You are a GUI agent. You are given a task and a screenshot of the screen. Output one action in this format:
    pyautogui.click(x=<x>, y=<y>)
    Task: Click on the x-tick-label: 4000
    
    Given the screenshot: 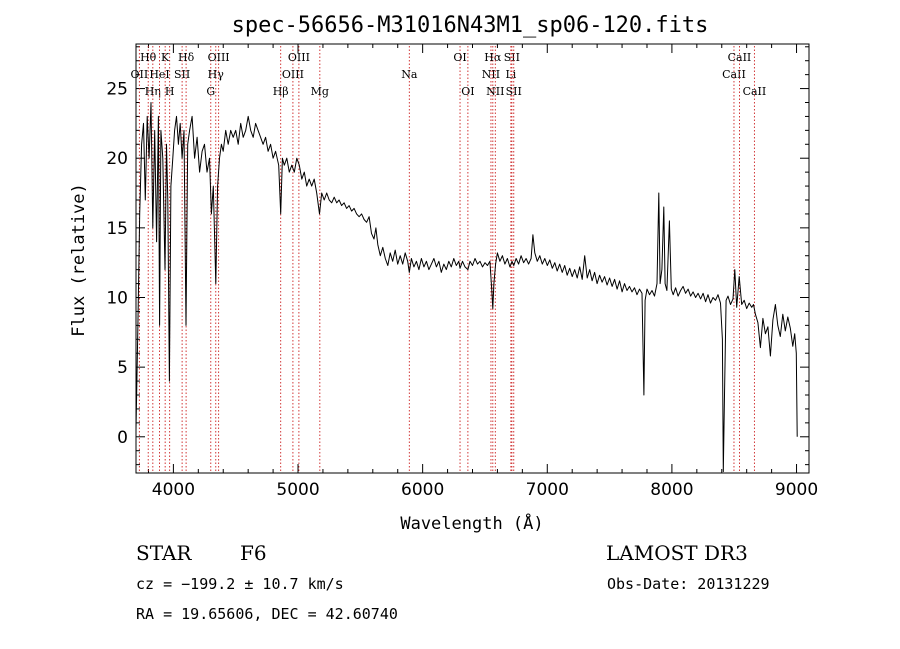 What is the action you would take?
    pyautogui.click(x=173, y=490)
    